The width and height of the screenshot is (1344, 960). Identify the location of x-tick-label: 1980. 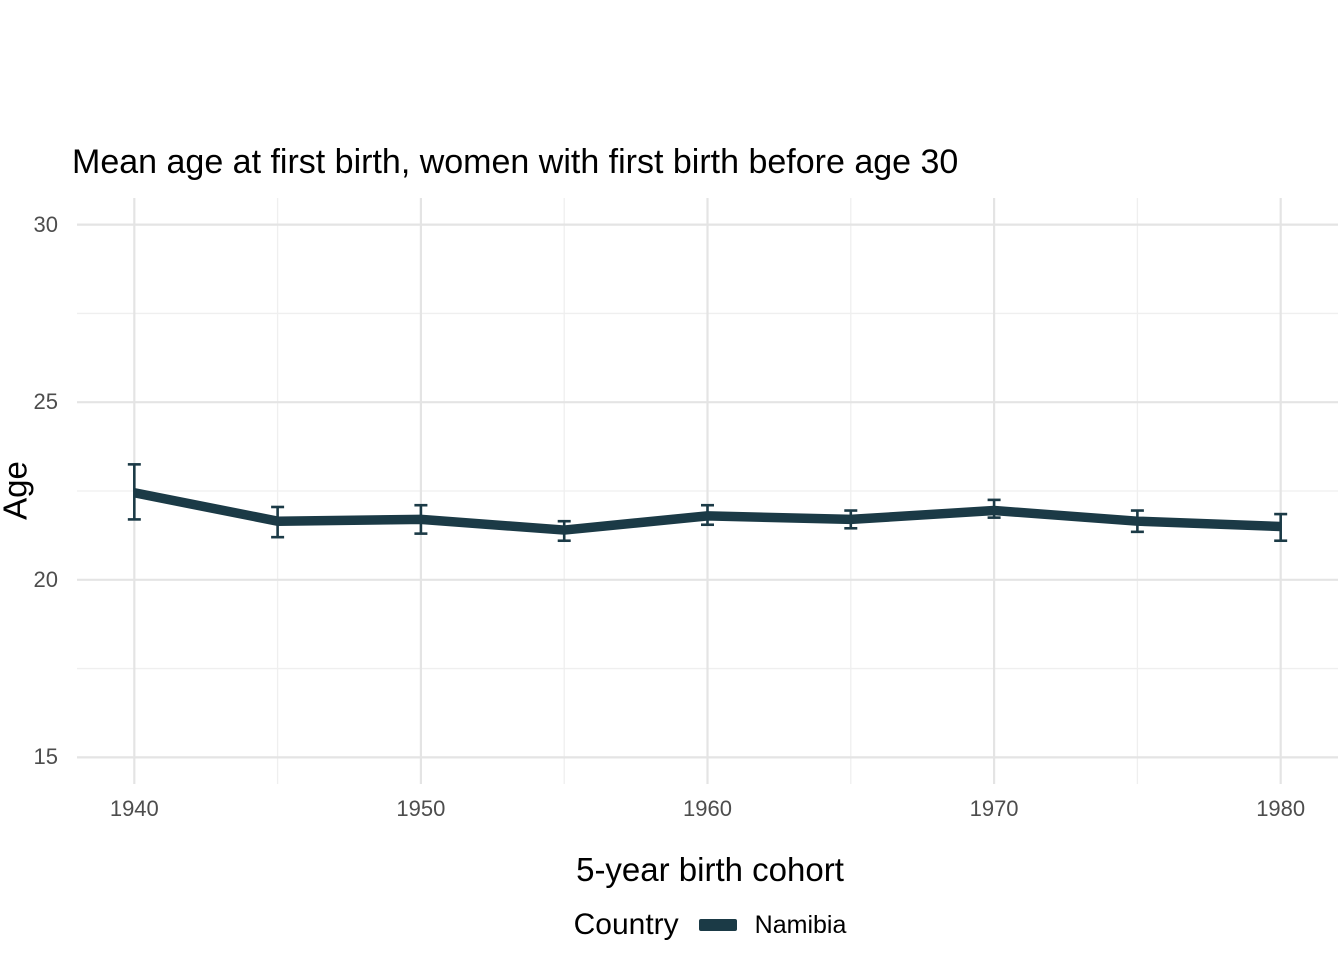
(1281, 808).